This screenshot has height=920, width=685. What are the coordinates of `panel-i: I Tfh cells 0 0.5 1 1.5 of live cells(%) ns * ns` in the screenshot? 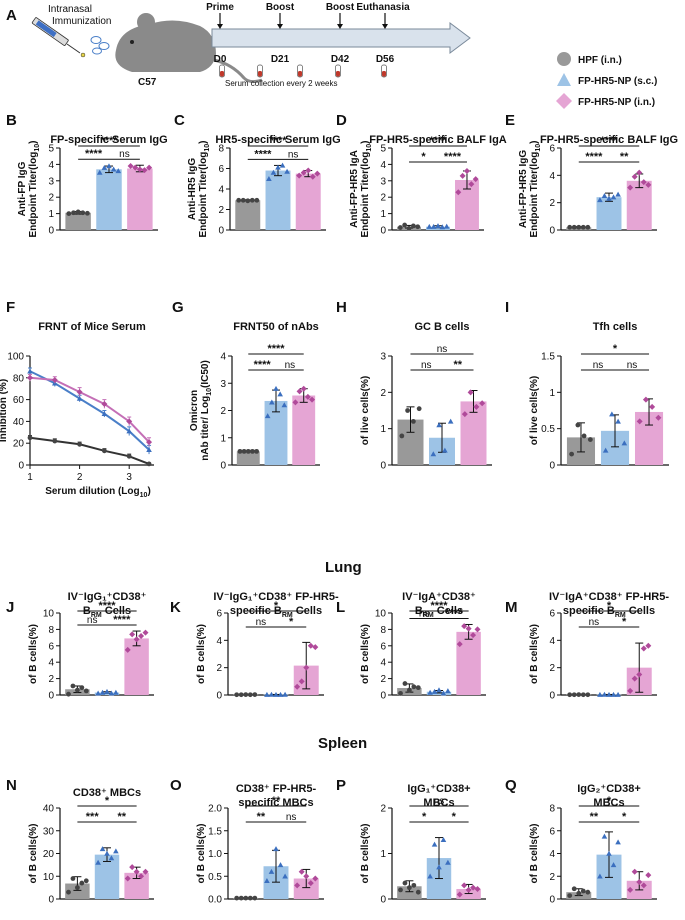 It's located at (587, 385).